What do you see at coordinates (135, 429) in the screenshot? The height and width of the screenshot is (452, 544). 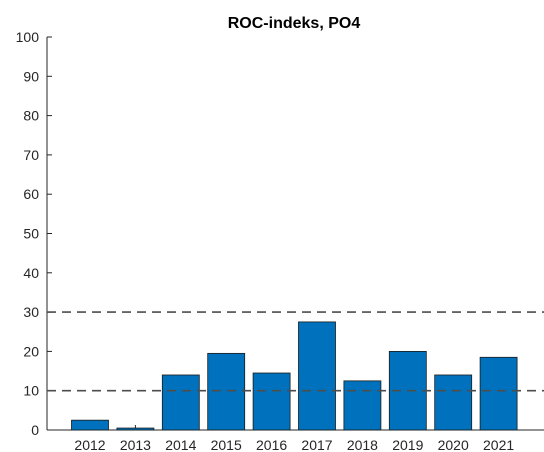 I see `bar-2013` at bounding box center [135, 429].